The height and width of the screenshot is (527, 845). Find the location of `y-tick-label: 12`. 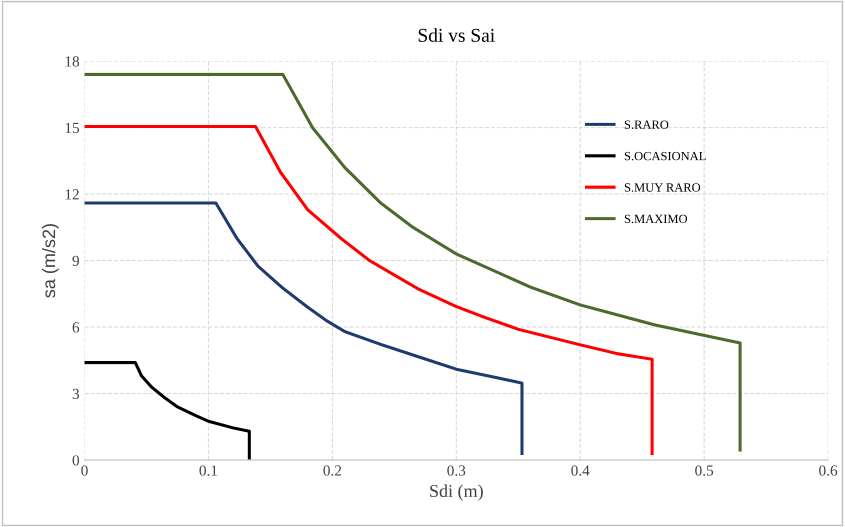

y-tick-label: 12 is located at coordinates (72, 194).